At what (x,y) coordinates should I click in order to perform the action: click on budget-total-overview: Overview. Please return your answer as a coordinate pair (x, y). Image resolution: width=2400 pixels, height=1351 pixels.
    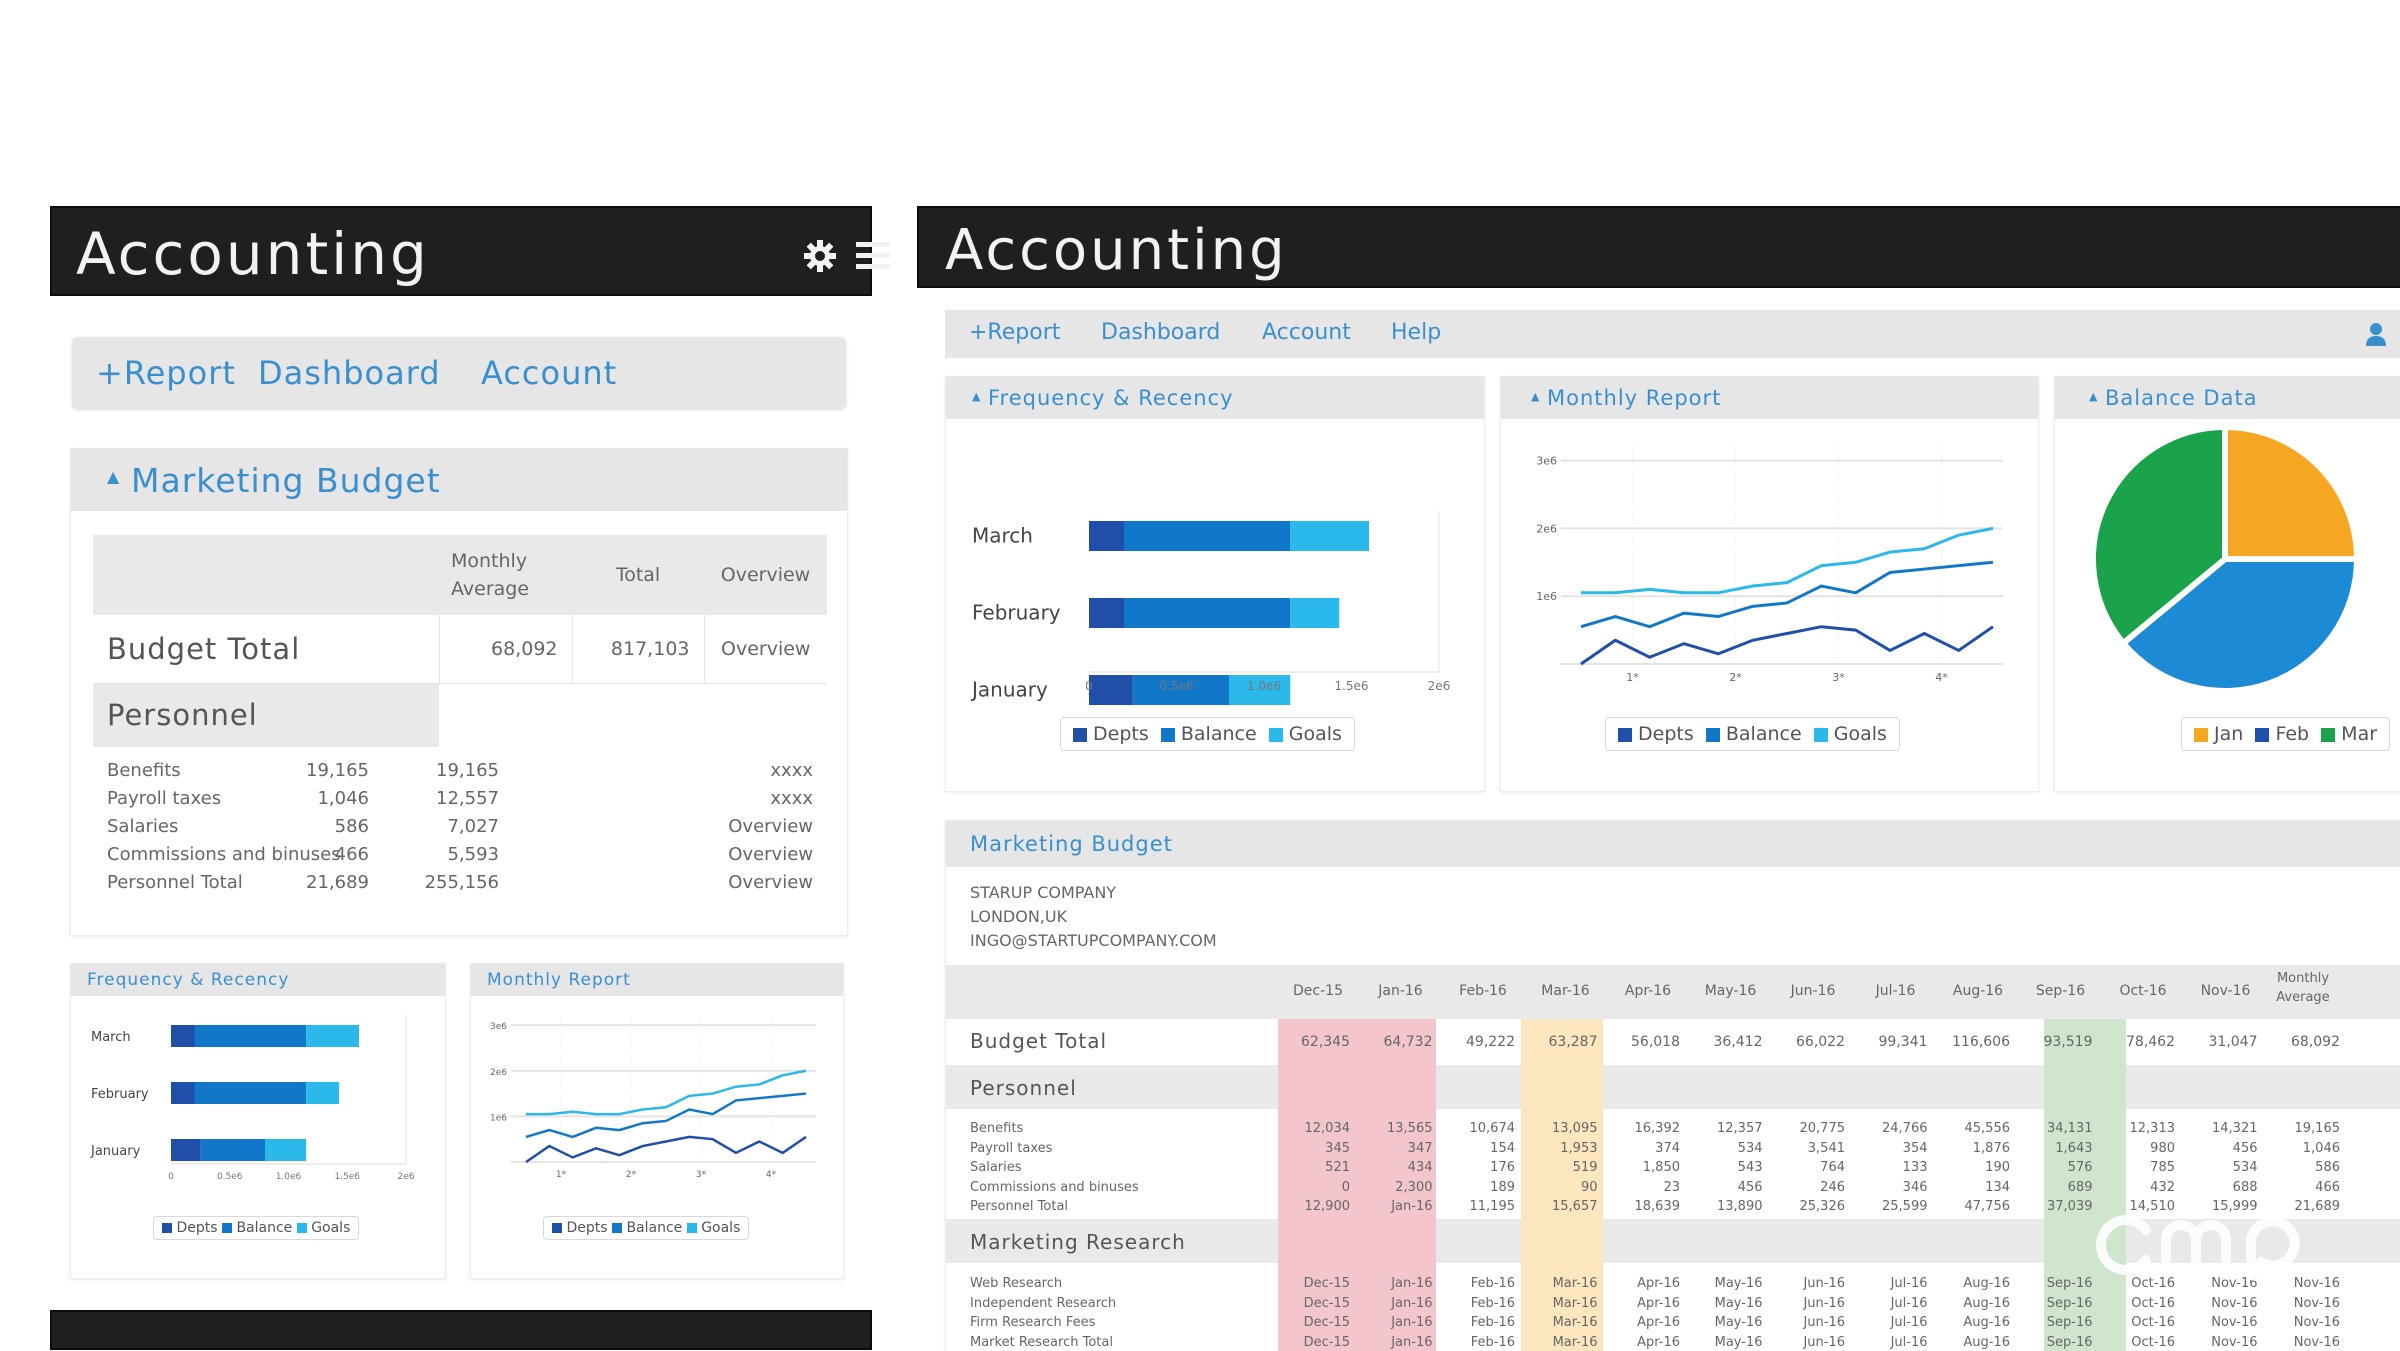
    Looking at the image, I should click on (765, 649).